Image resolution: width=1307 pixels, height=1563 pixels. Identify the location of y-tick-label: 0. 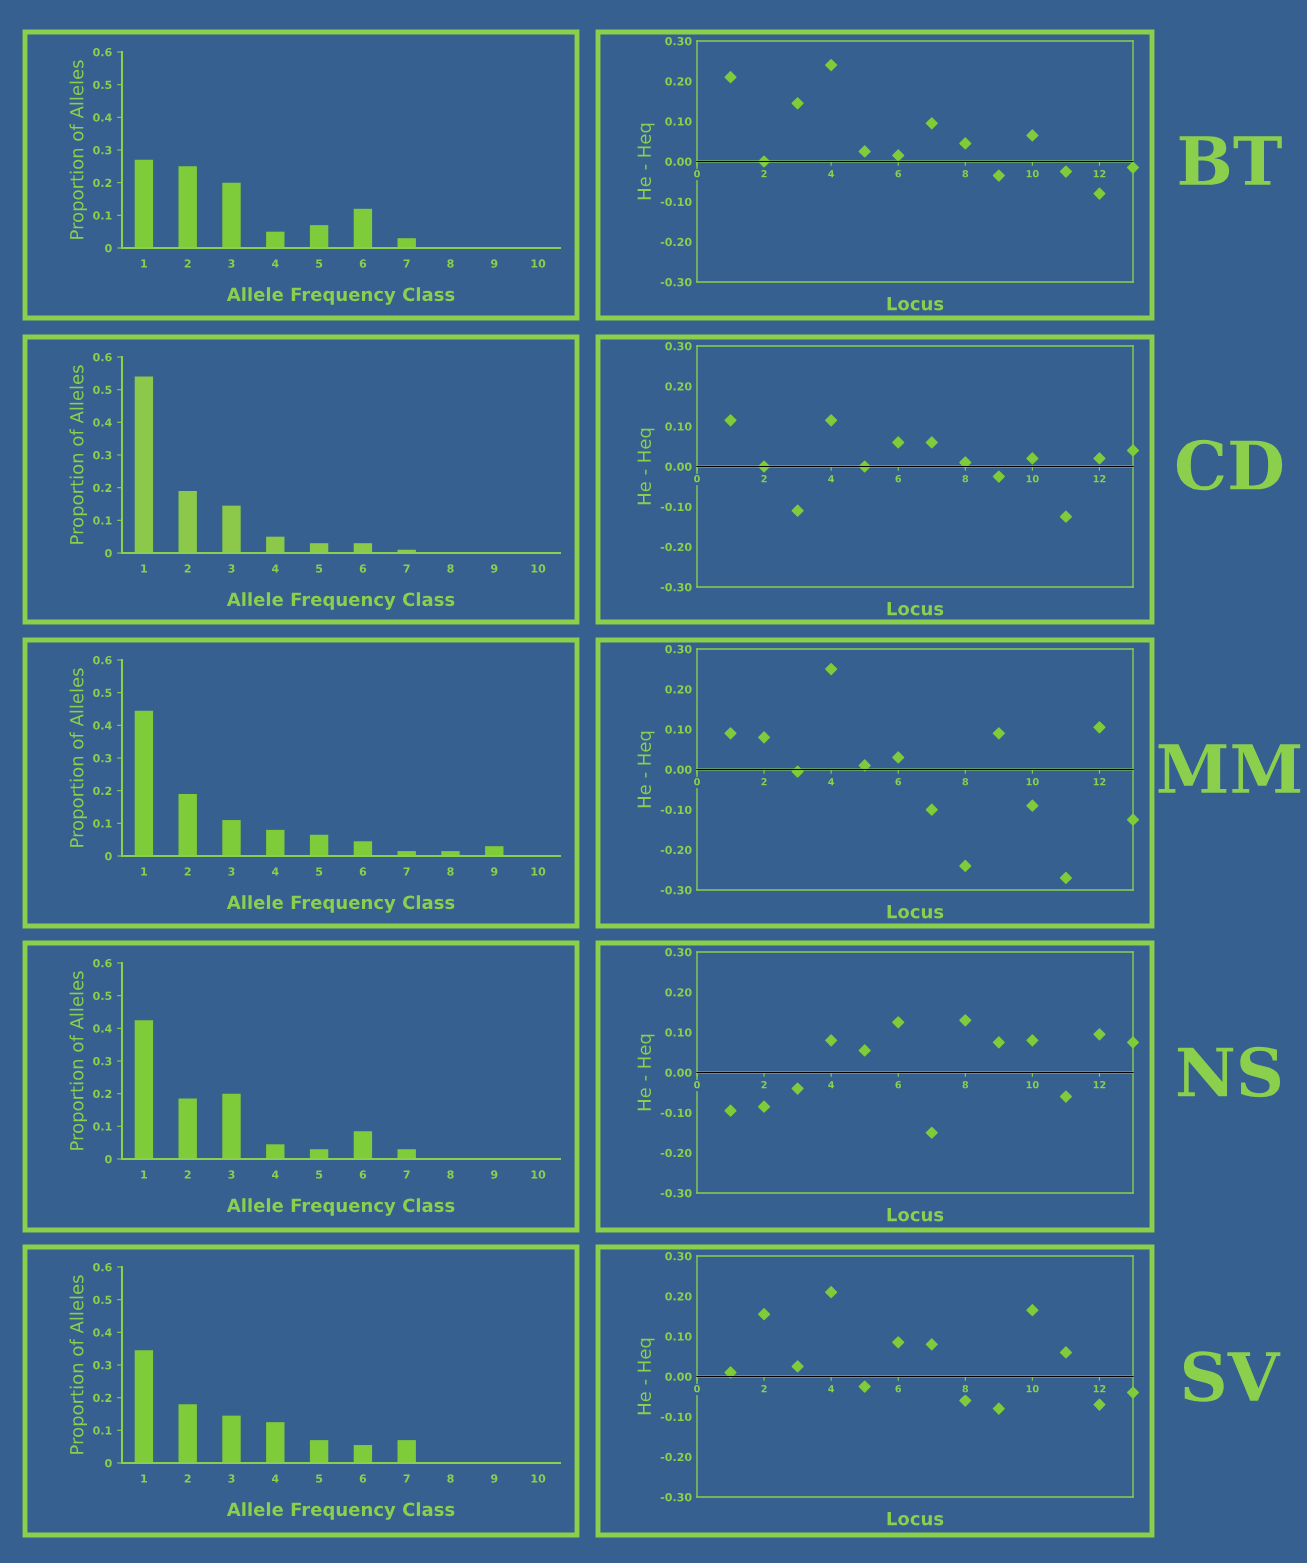
(108, 1463).